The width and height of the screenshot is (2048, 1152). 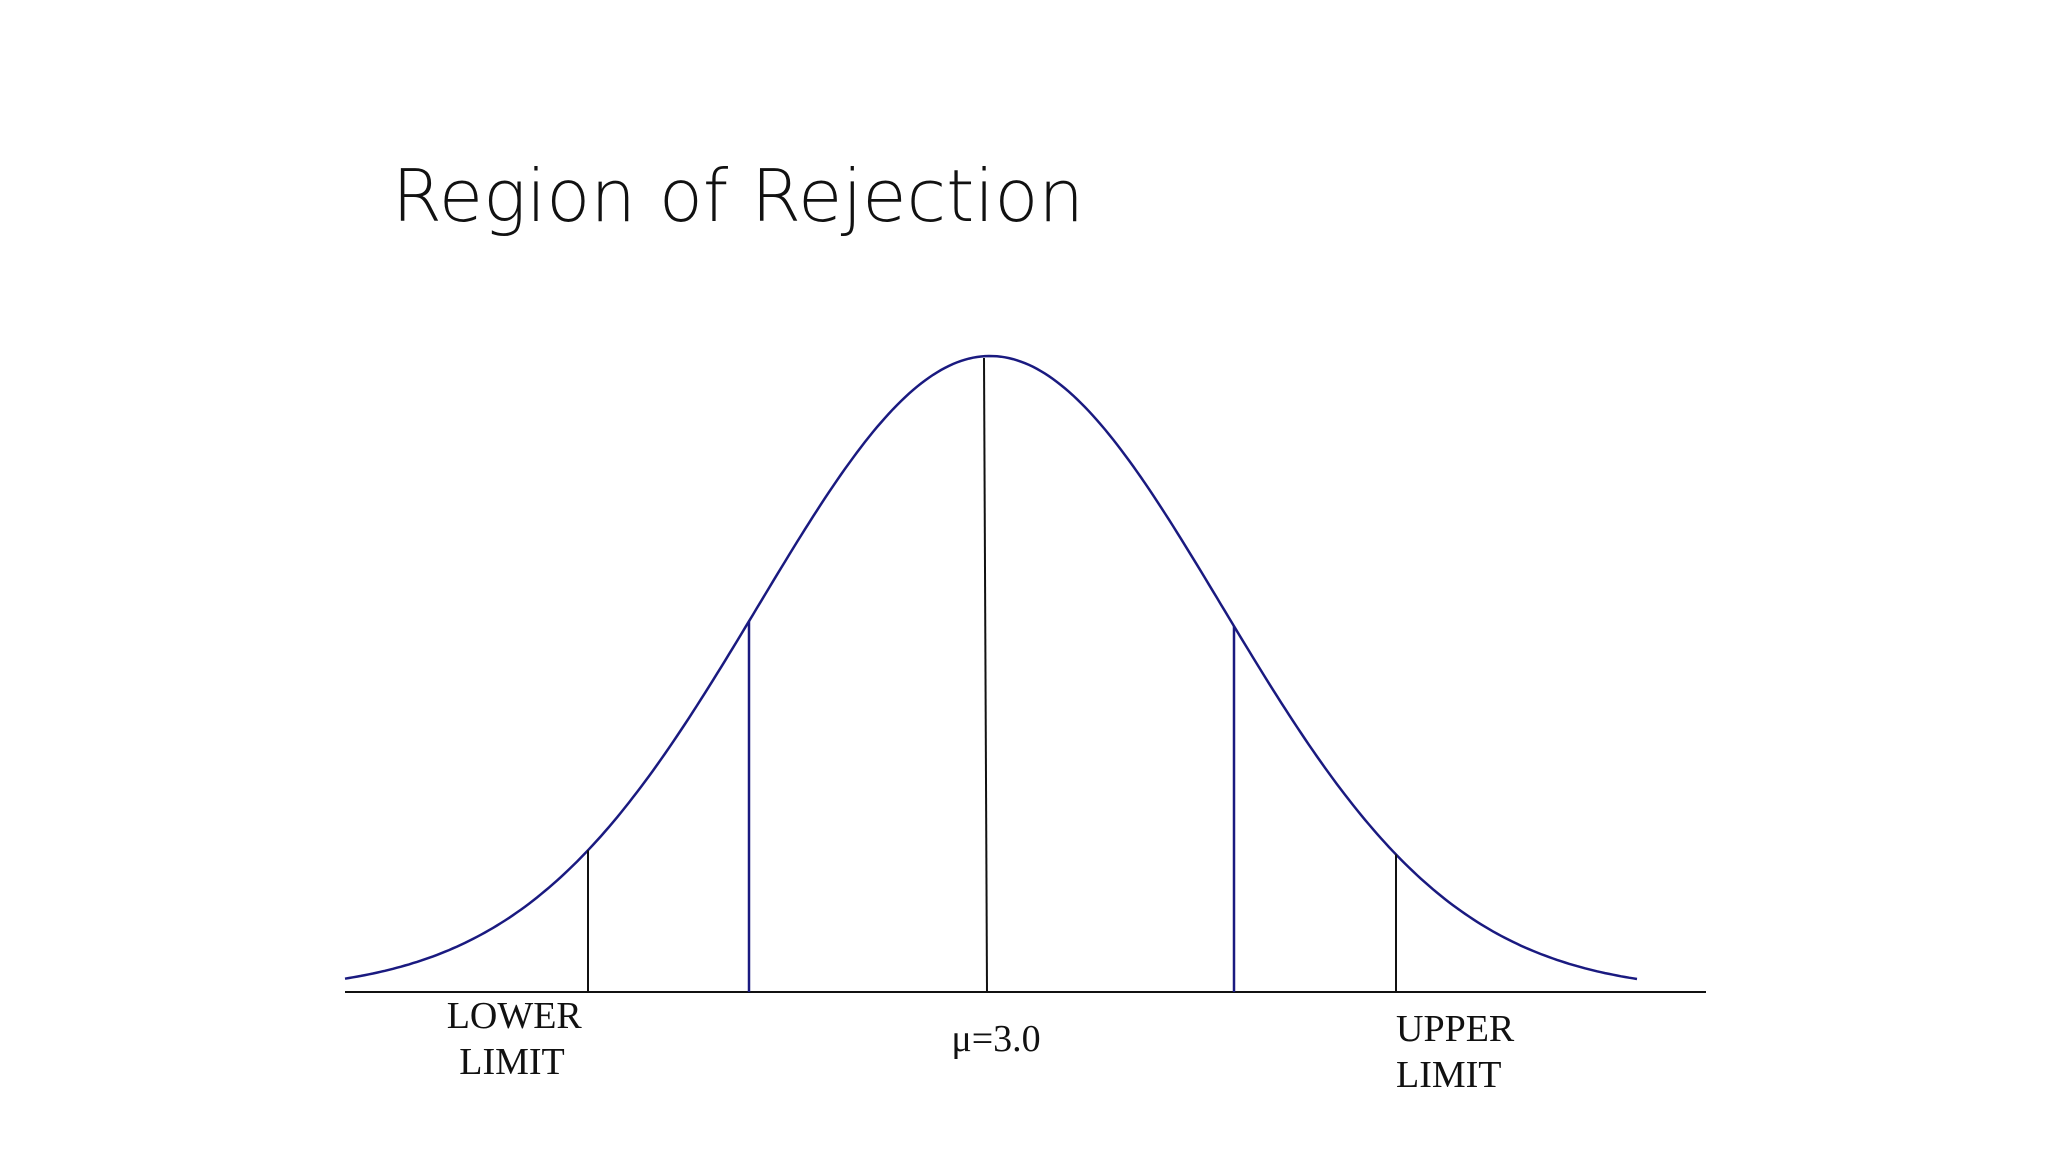 I want to click on slide-title: Region of Rejection, so click(x=738, y=196).